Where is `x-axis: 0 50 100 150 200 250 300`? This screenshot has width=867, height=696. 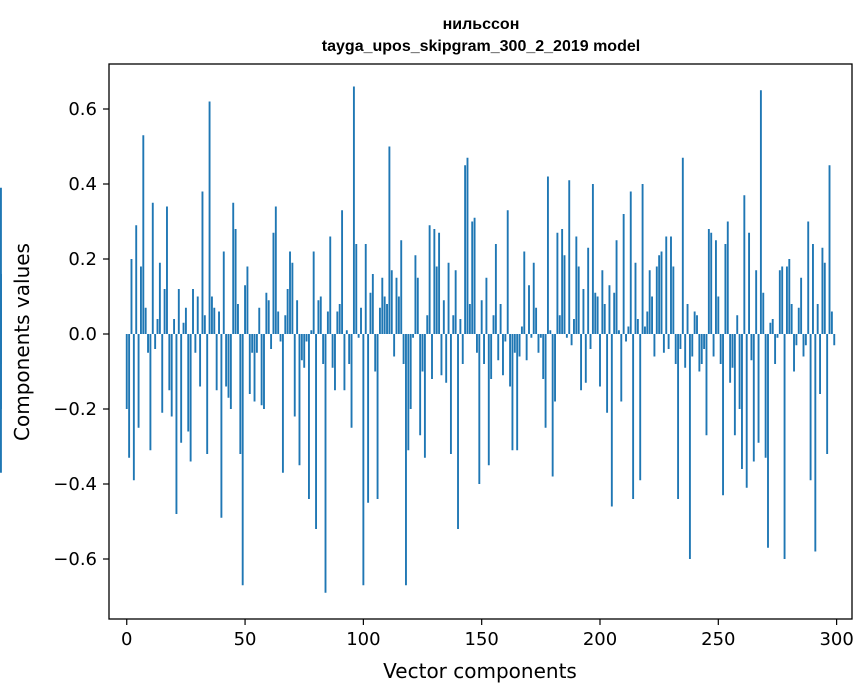 x-axis: 0 50 100 150 200 250 300 is located at coordinates (487, 634).